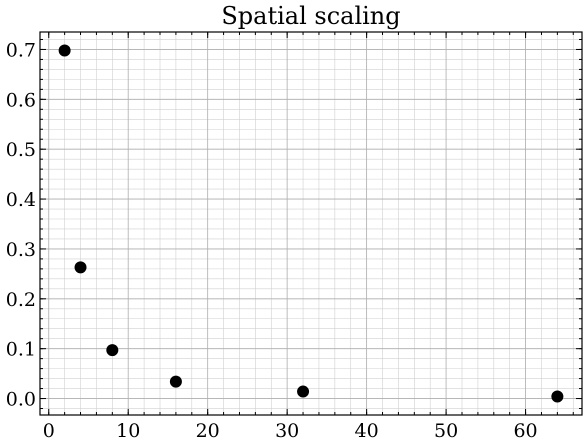 The height and width of the screenshot is (446, 587). I want to click on y-axis-tick-labels: 0.0 0.1 0.2 0.3 0.4 0.5 0.6 0.7, so click(21, 224).